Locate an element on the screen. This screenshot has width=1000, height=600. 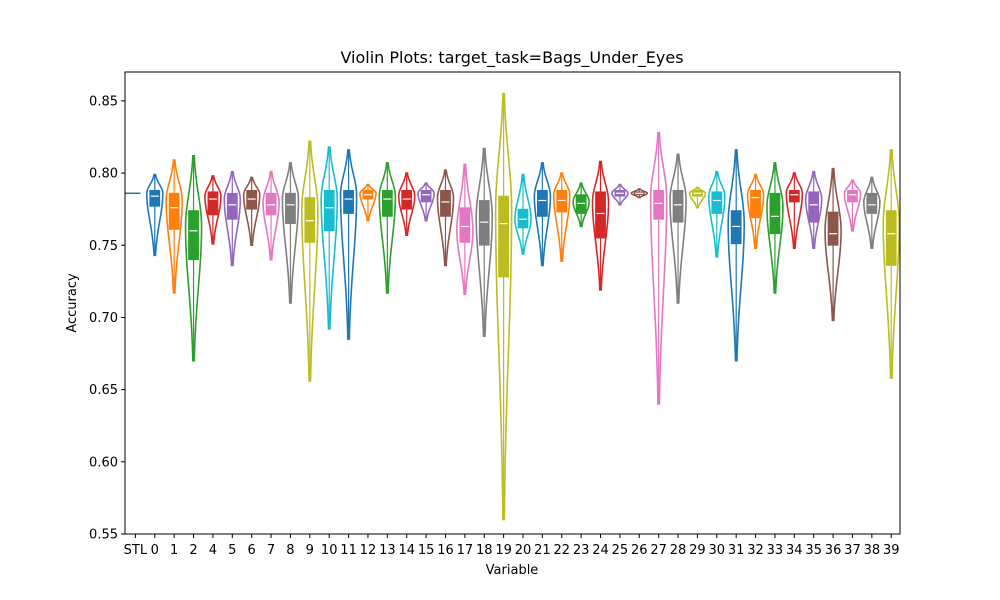
x-tick-label: 33 is located at coordinates (775, 550).